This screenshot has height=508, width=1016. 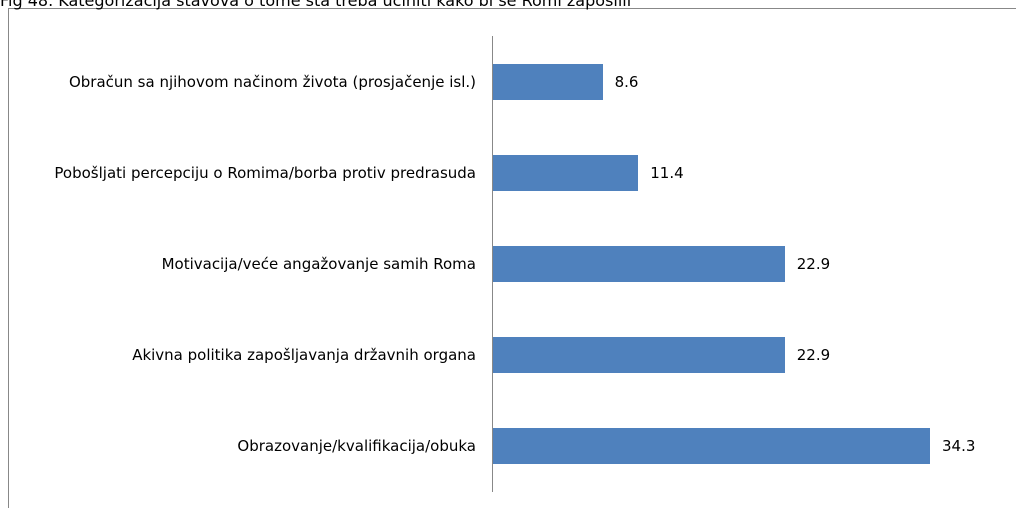 I want to click on value-label: 34.3, so click(x=959, y=446).